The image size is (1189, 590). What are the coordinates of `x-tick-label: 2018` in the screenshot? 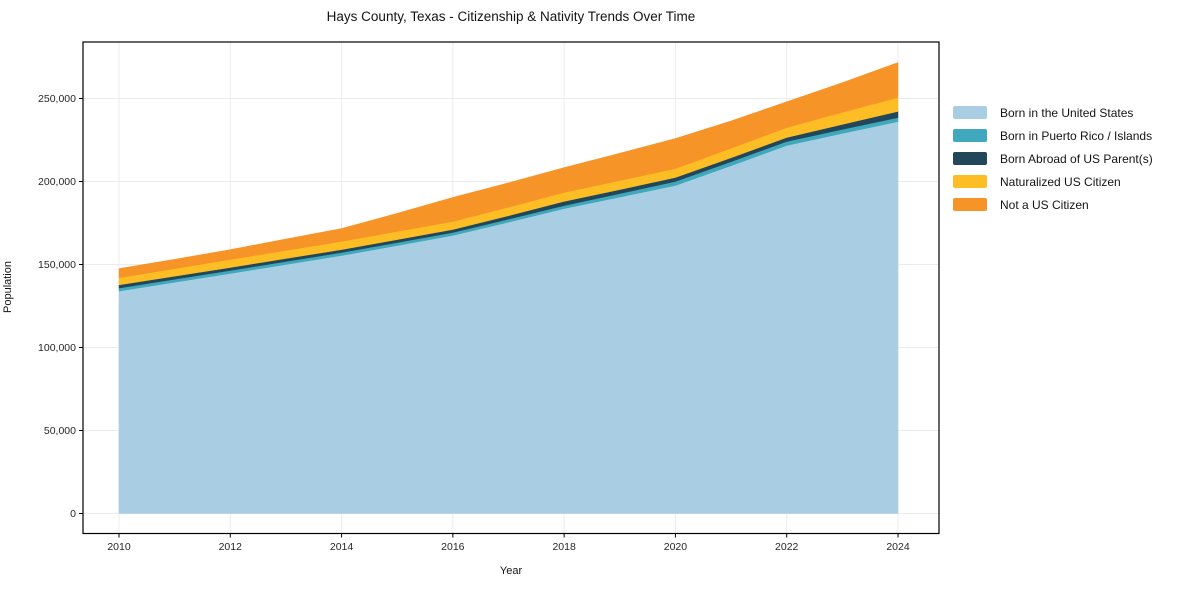 It's located at (564, 547).